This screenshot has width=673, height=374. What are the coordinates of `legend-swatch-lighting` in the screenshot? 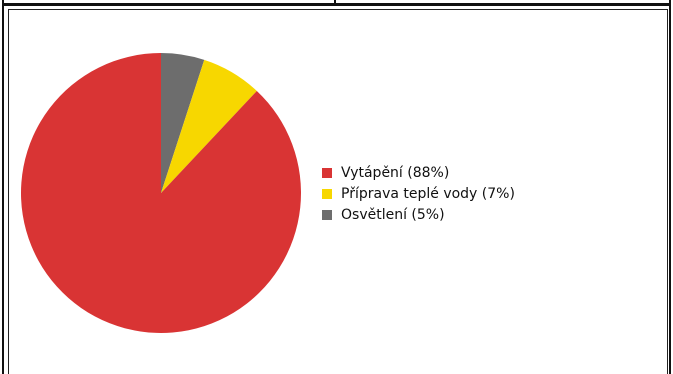 It's located at (327, 214).